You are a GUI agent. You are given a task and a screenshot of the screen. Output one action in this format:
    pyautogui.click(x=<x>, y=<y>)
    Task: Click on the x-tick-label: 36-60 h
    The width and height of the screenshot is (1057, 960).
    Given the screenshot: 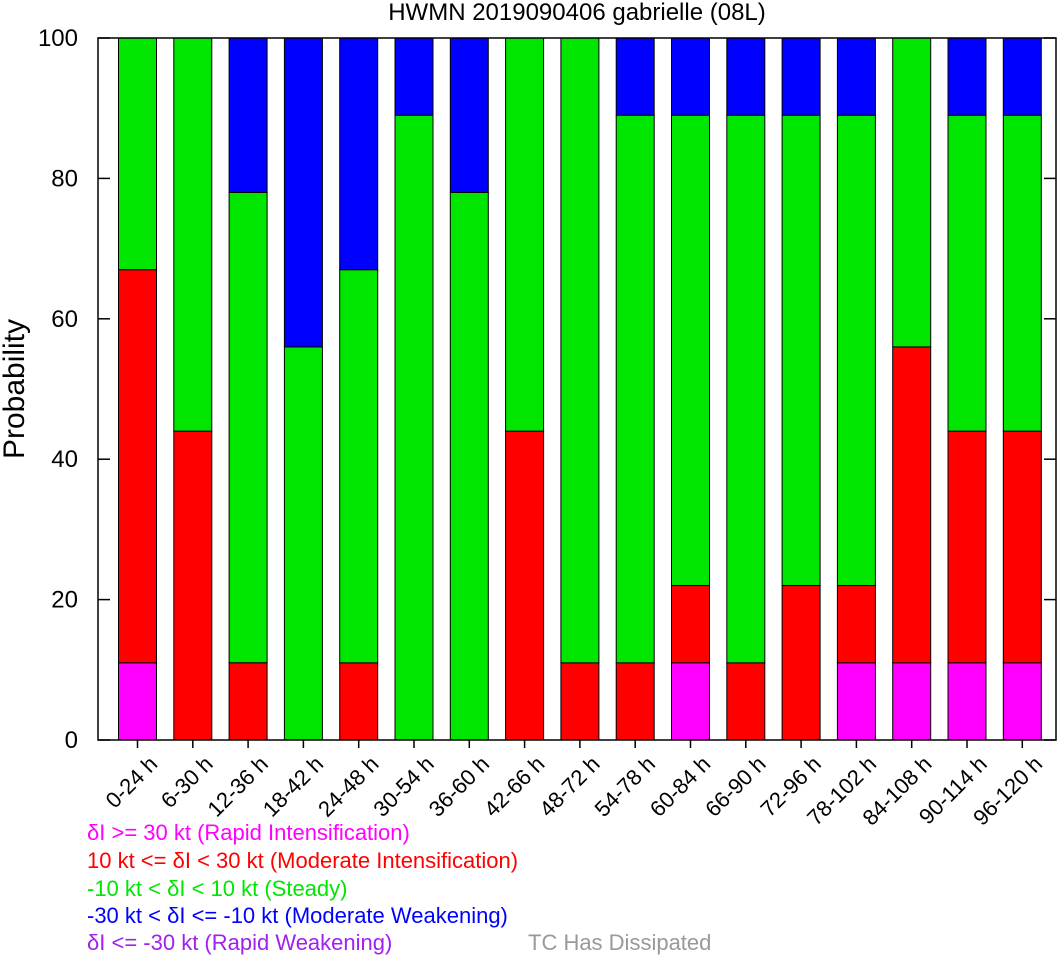 What is the action you would take?
    pyautogui.click(x=459, y=786)
    